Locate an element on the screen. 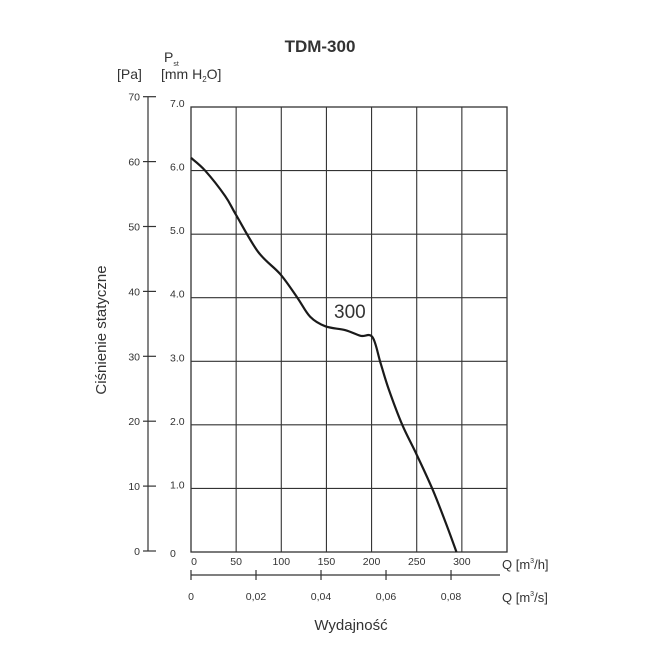 Image resolution: width=645 pixels, height=657 pixels. y-tick-label-pa: 60 is located at coordinates (134, 163).